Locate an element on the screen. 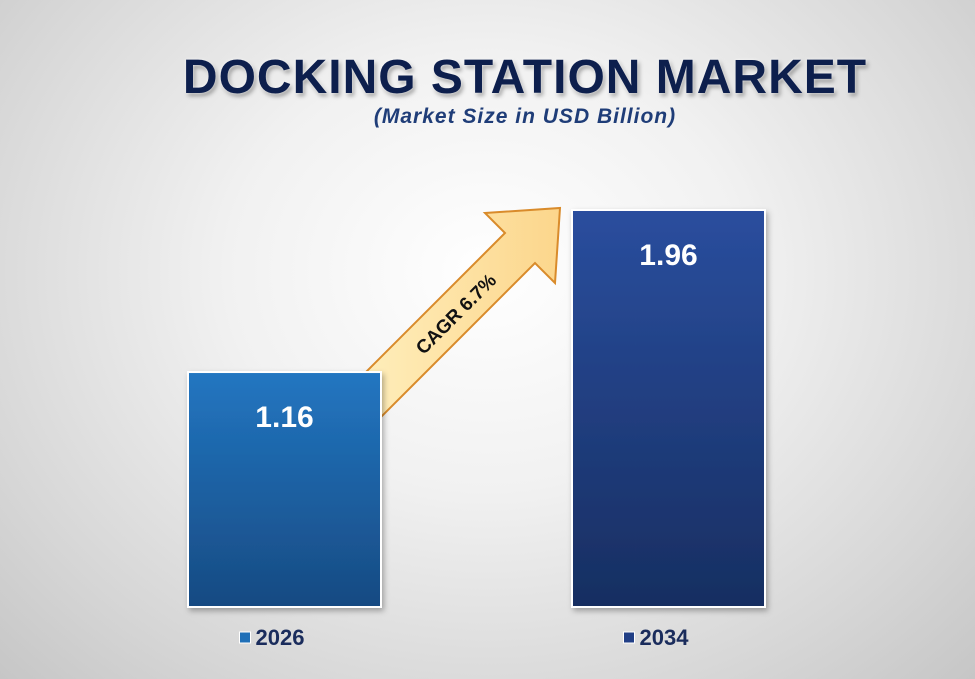 Image resolution: width=975 pixels, height=679 pixels. bar-value-label-2026: 1.16 is located at coordinates (284, 417).